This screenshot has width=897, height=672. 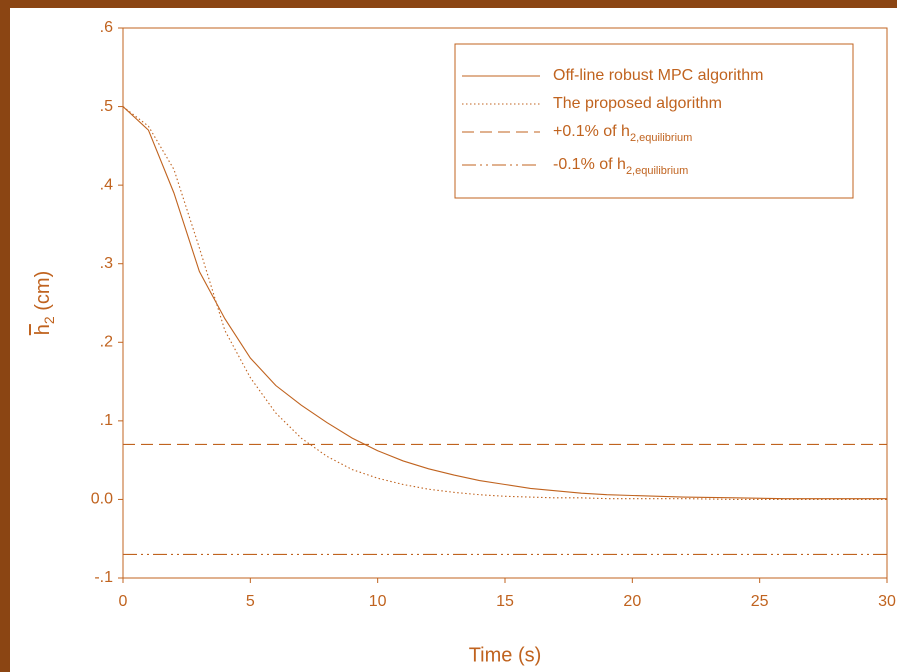 What do you see at coordinates (106, 263) in the screenshot?
I see `y-tick-label: .3` at bounding box center [106, 263].